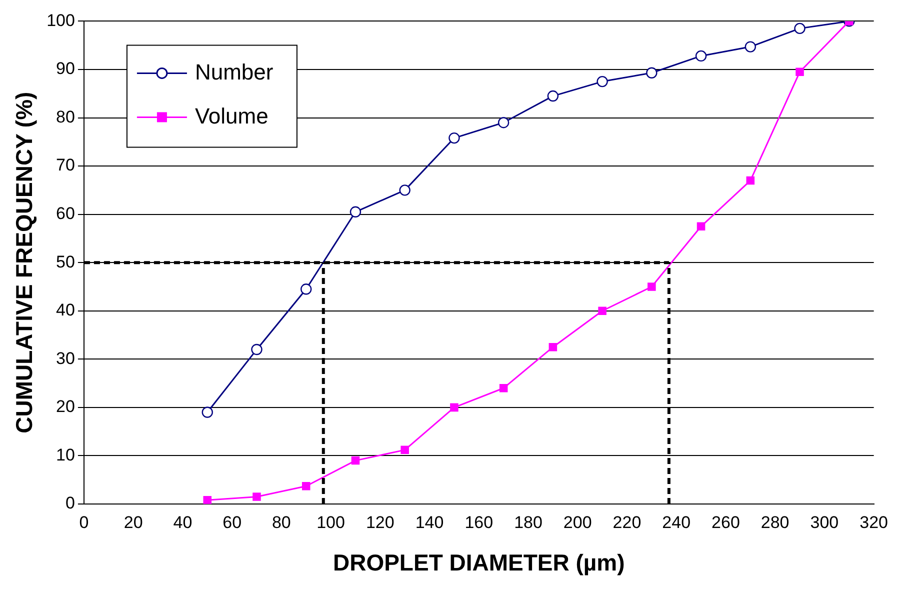 Image resolution: width=899 pixels, height=590 pixels. Describe the element at coordinates (65, 406) in the screenshot. I see `y-tick-label: 20` at that location.